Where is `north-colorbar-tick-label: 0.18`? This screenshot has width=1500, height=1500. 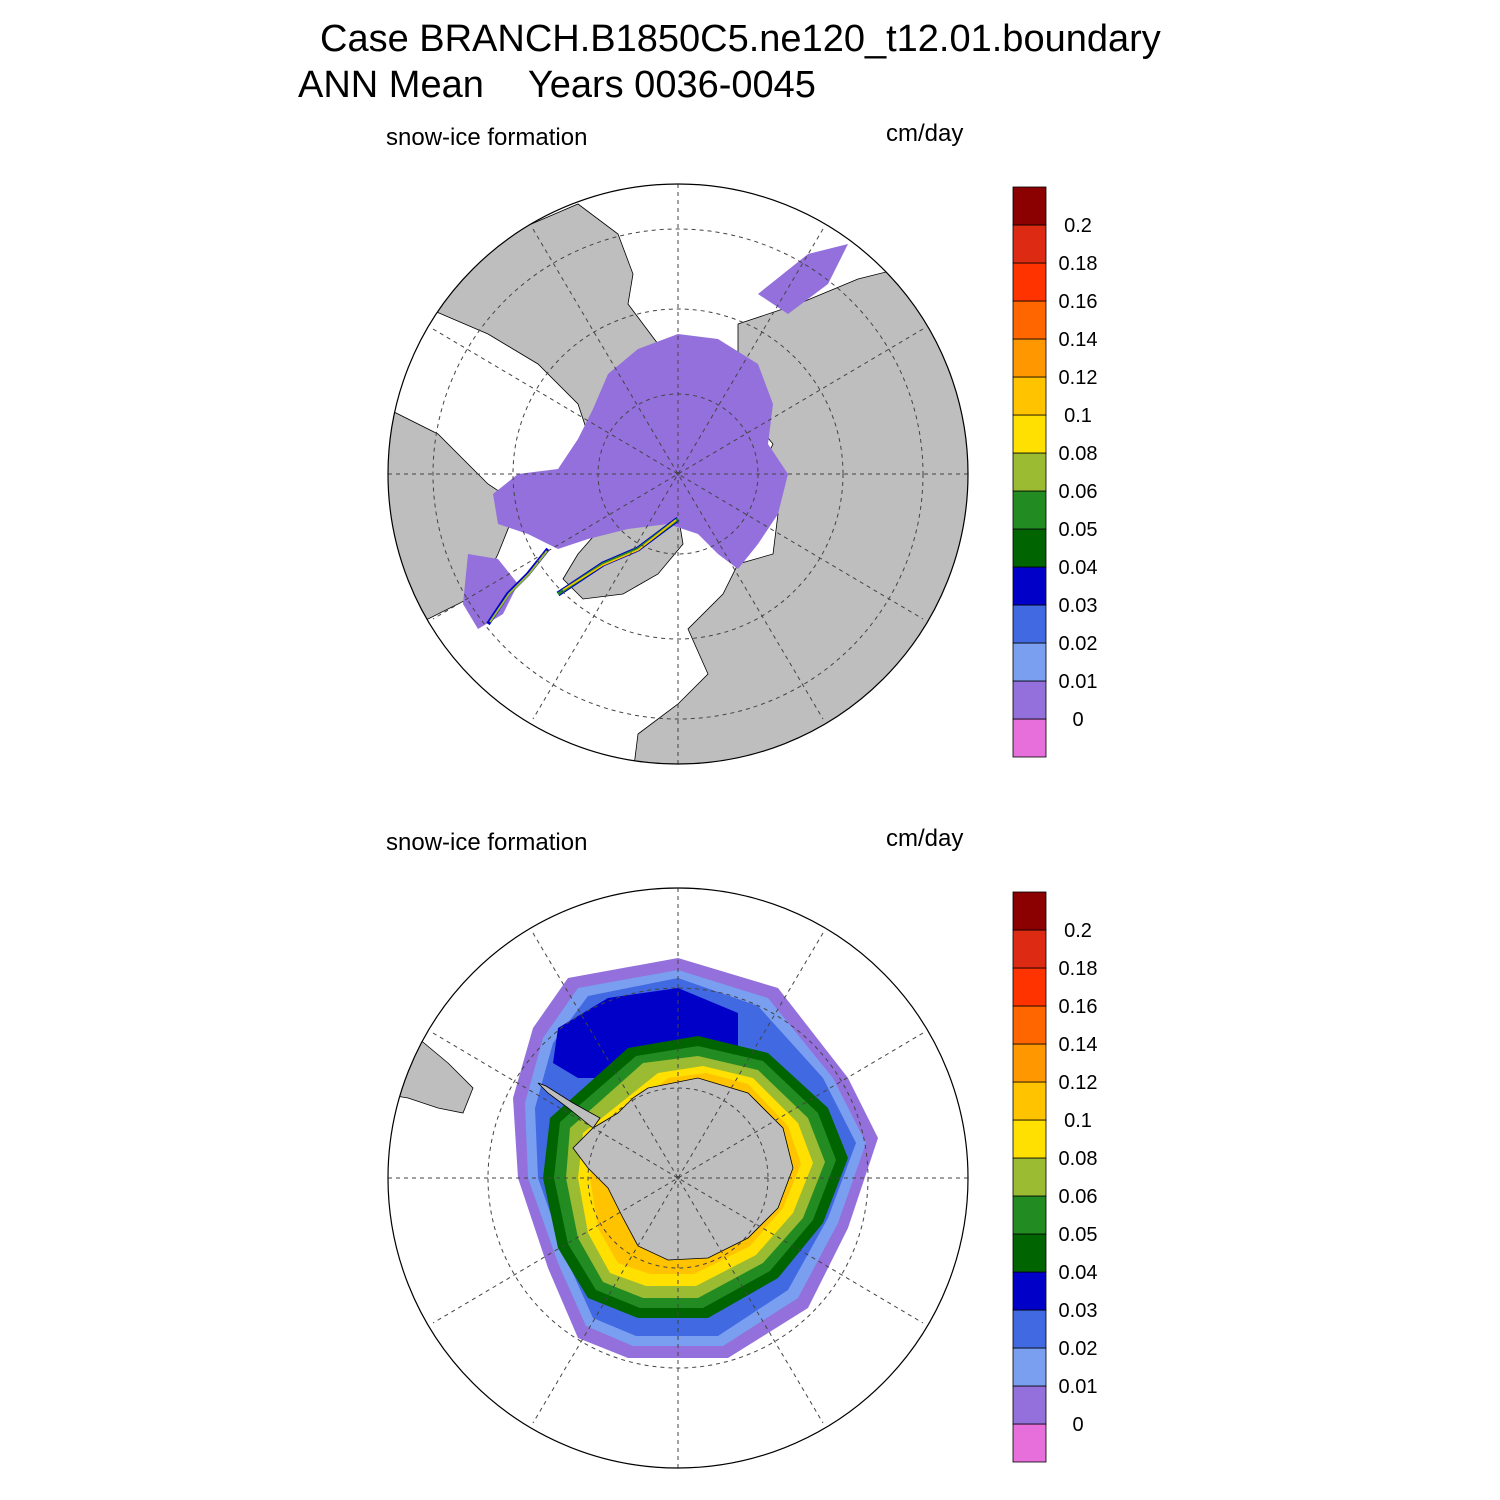 north-colorbar-tick-label: 0.18 is located at coordinates (1078, 264).